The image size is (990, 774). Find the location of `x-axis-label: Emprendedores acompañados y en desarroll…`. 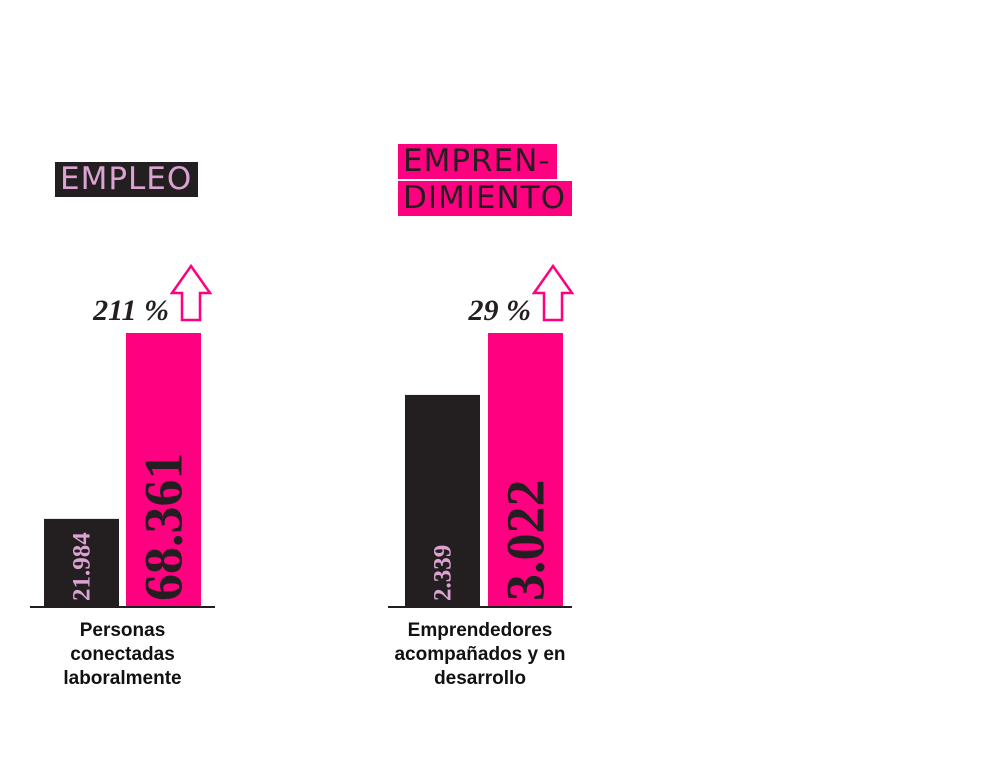

x-axis-label: Emprendedores acompañados y en desarroll… is located at coordinates (480, 654).